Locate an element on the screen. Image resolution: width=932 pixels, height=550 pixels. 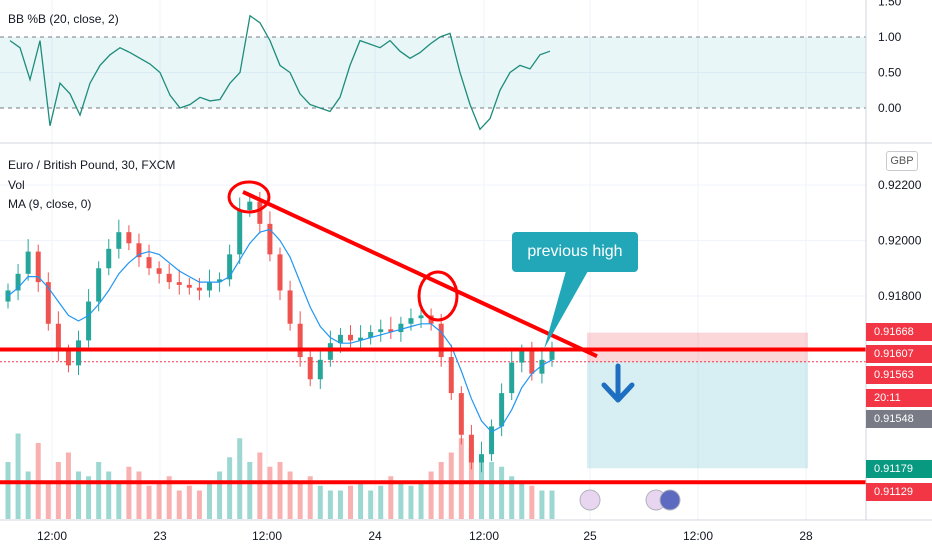
time-axis-ticks: 12:00 23 12:00 24 12:00 25 12:00 28 is located at coordinates (425, 536).